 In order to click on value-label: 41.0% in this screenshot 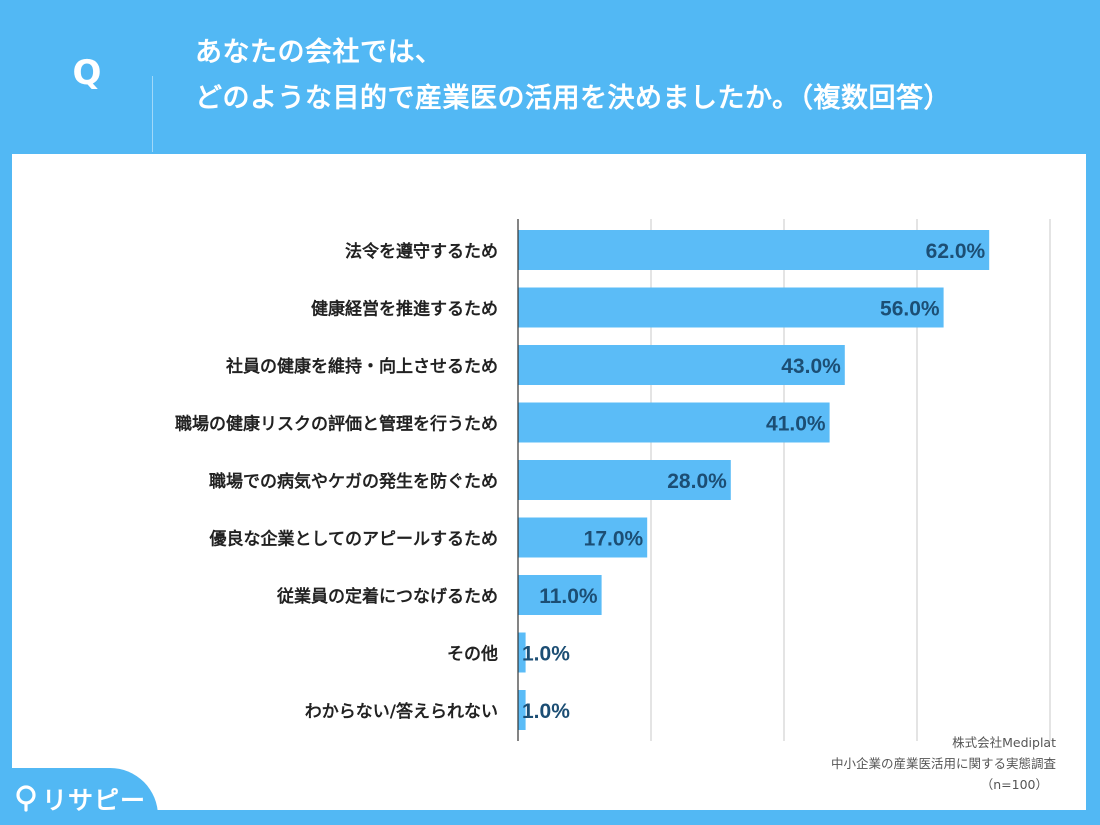, I will do `click(796, 424)`.